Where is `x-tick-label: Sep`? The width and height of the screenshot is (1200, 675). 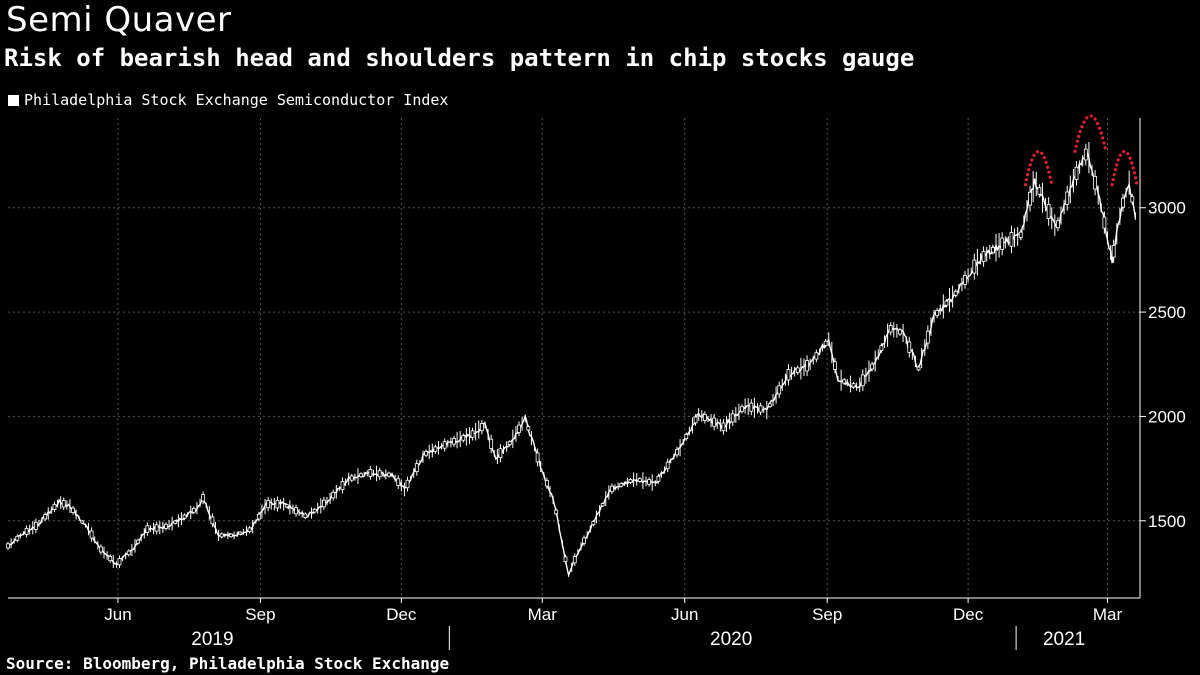 x-tick-label: Sep is located at coordinates (260, 614).